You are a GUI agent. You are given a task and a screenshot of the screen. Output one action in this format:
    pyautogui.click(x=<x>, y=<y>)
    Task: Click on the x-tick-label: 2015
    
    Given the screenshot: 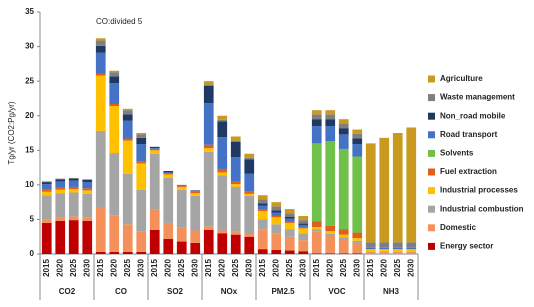 What is the action you would take?
    pyautogui.click(x=208, y=268)
    